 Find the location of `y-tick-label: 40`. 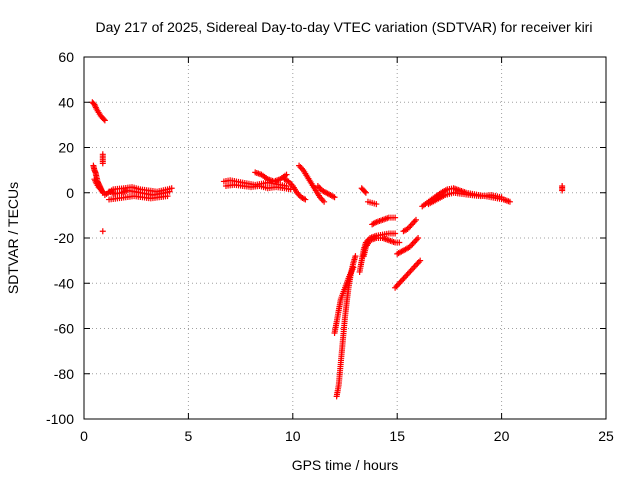

y-tick-label: 40 is located at coordinates (66, 102).